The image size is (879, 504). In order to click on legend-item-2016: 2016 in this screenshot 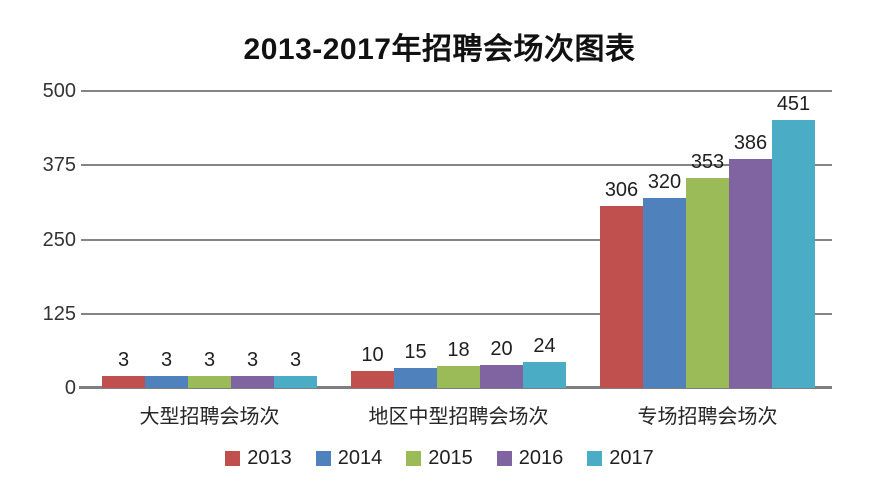, I will do `click(530, 458)`.